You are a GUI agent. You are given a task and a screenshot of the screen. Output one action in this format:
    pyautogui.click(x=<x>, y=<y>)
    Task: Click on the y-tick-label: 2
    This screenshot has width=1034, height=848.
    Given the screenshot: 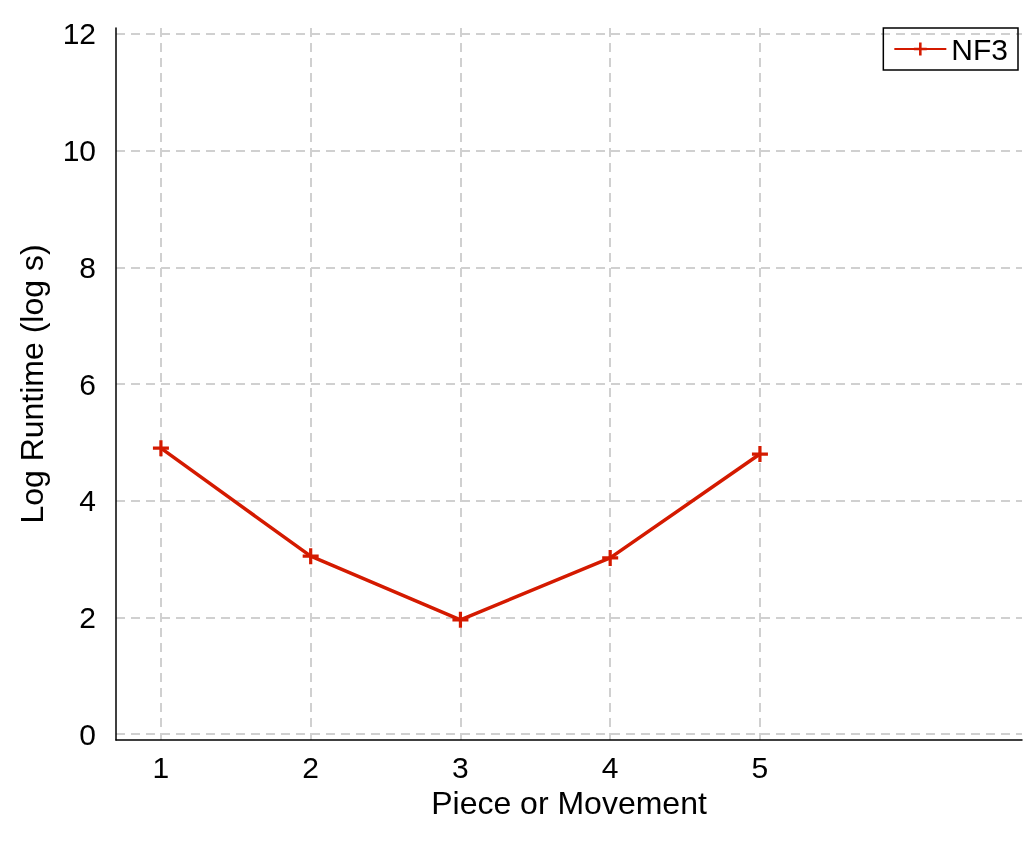 What is the action you would take?
    pyautogui.click(x=87, y=617)
    